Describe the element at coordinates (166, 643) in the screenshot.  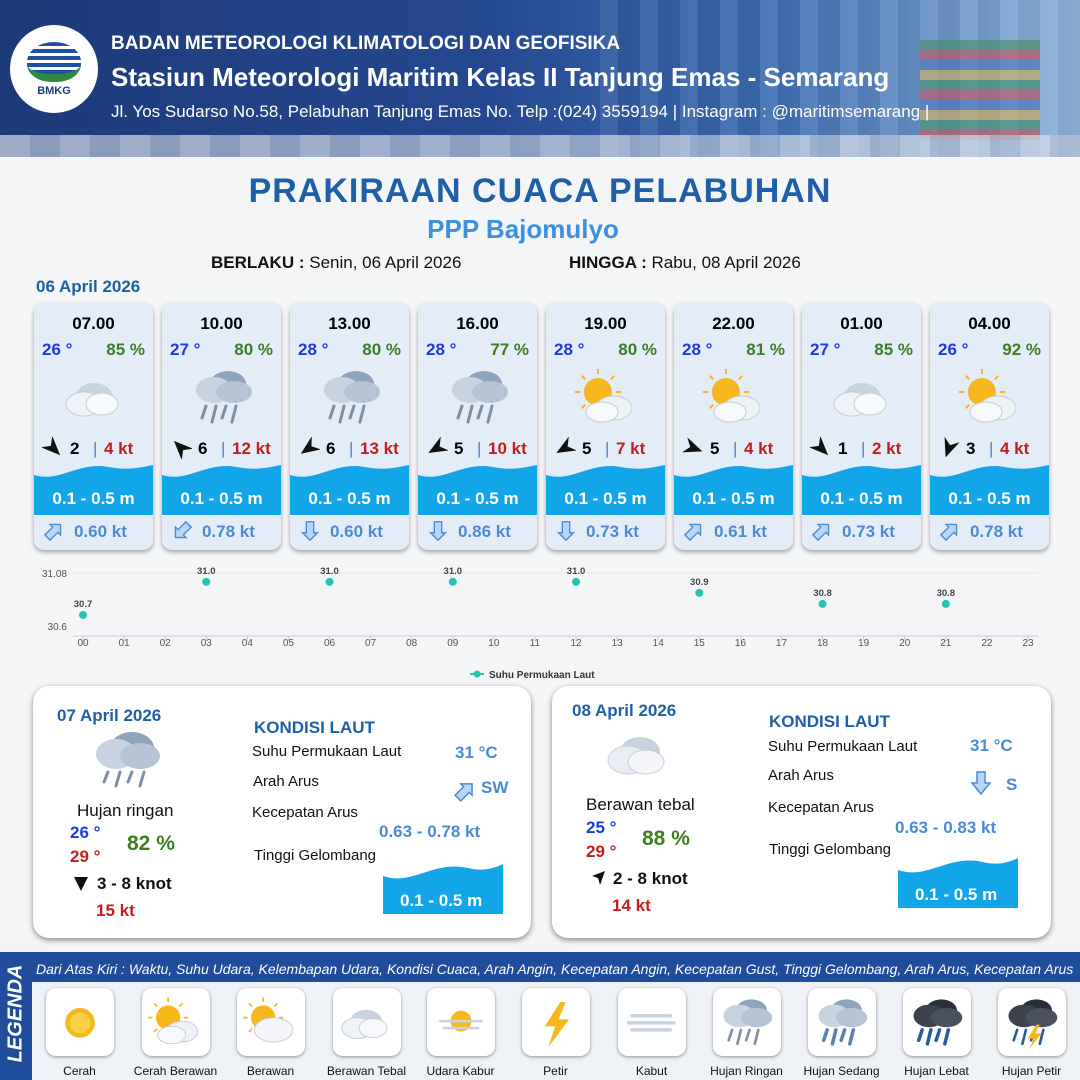
I see `chart-x-tick: 02` at that location.